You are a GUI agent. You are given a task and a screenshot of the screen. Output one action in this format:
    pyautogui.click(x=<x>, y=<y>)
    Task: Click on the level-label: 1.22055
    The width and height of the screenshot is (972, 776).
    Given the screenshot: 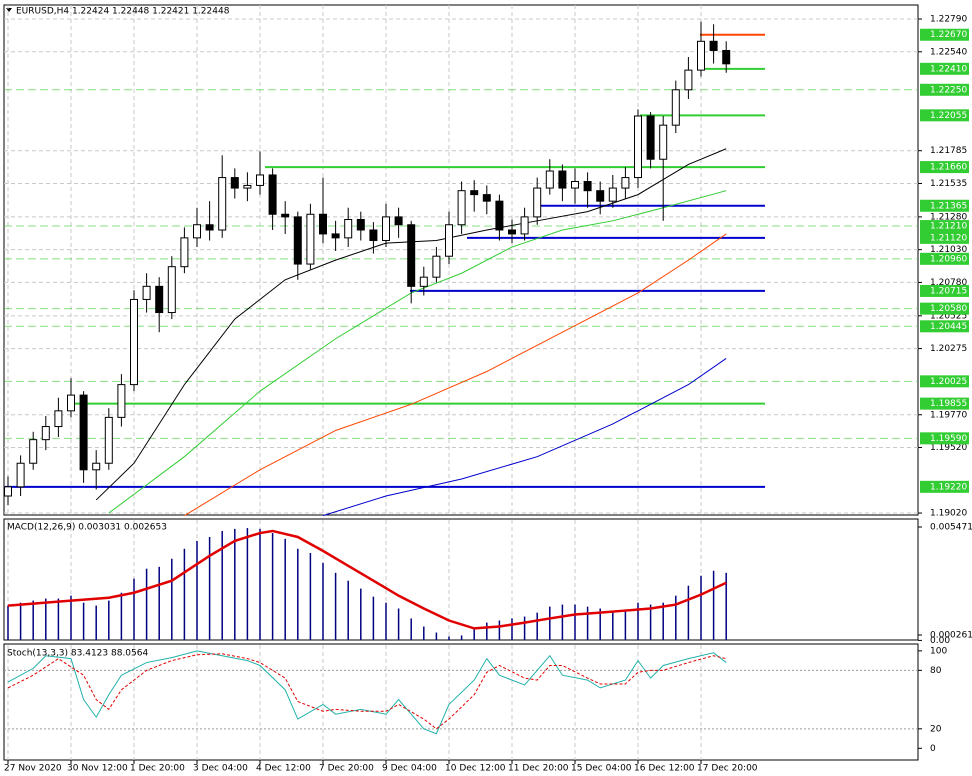 What is the action you would take?
    pyautogui.click(x=948, y=116)
    